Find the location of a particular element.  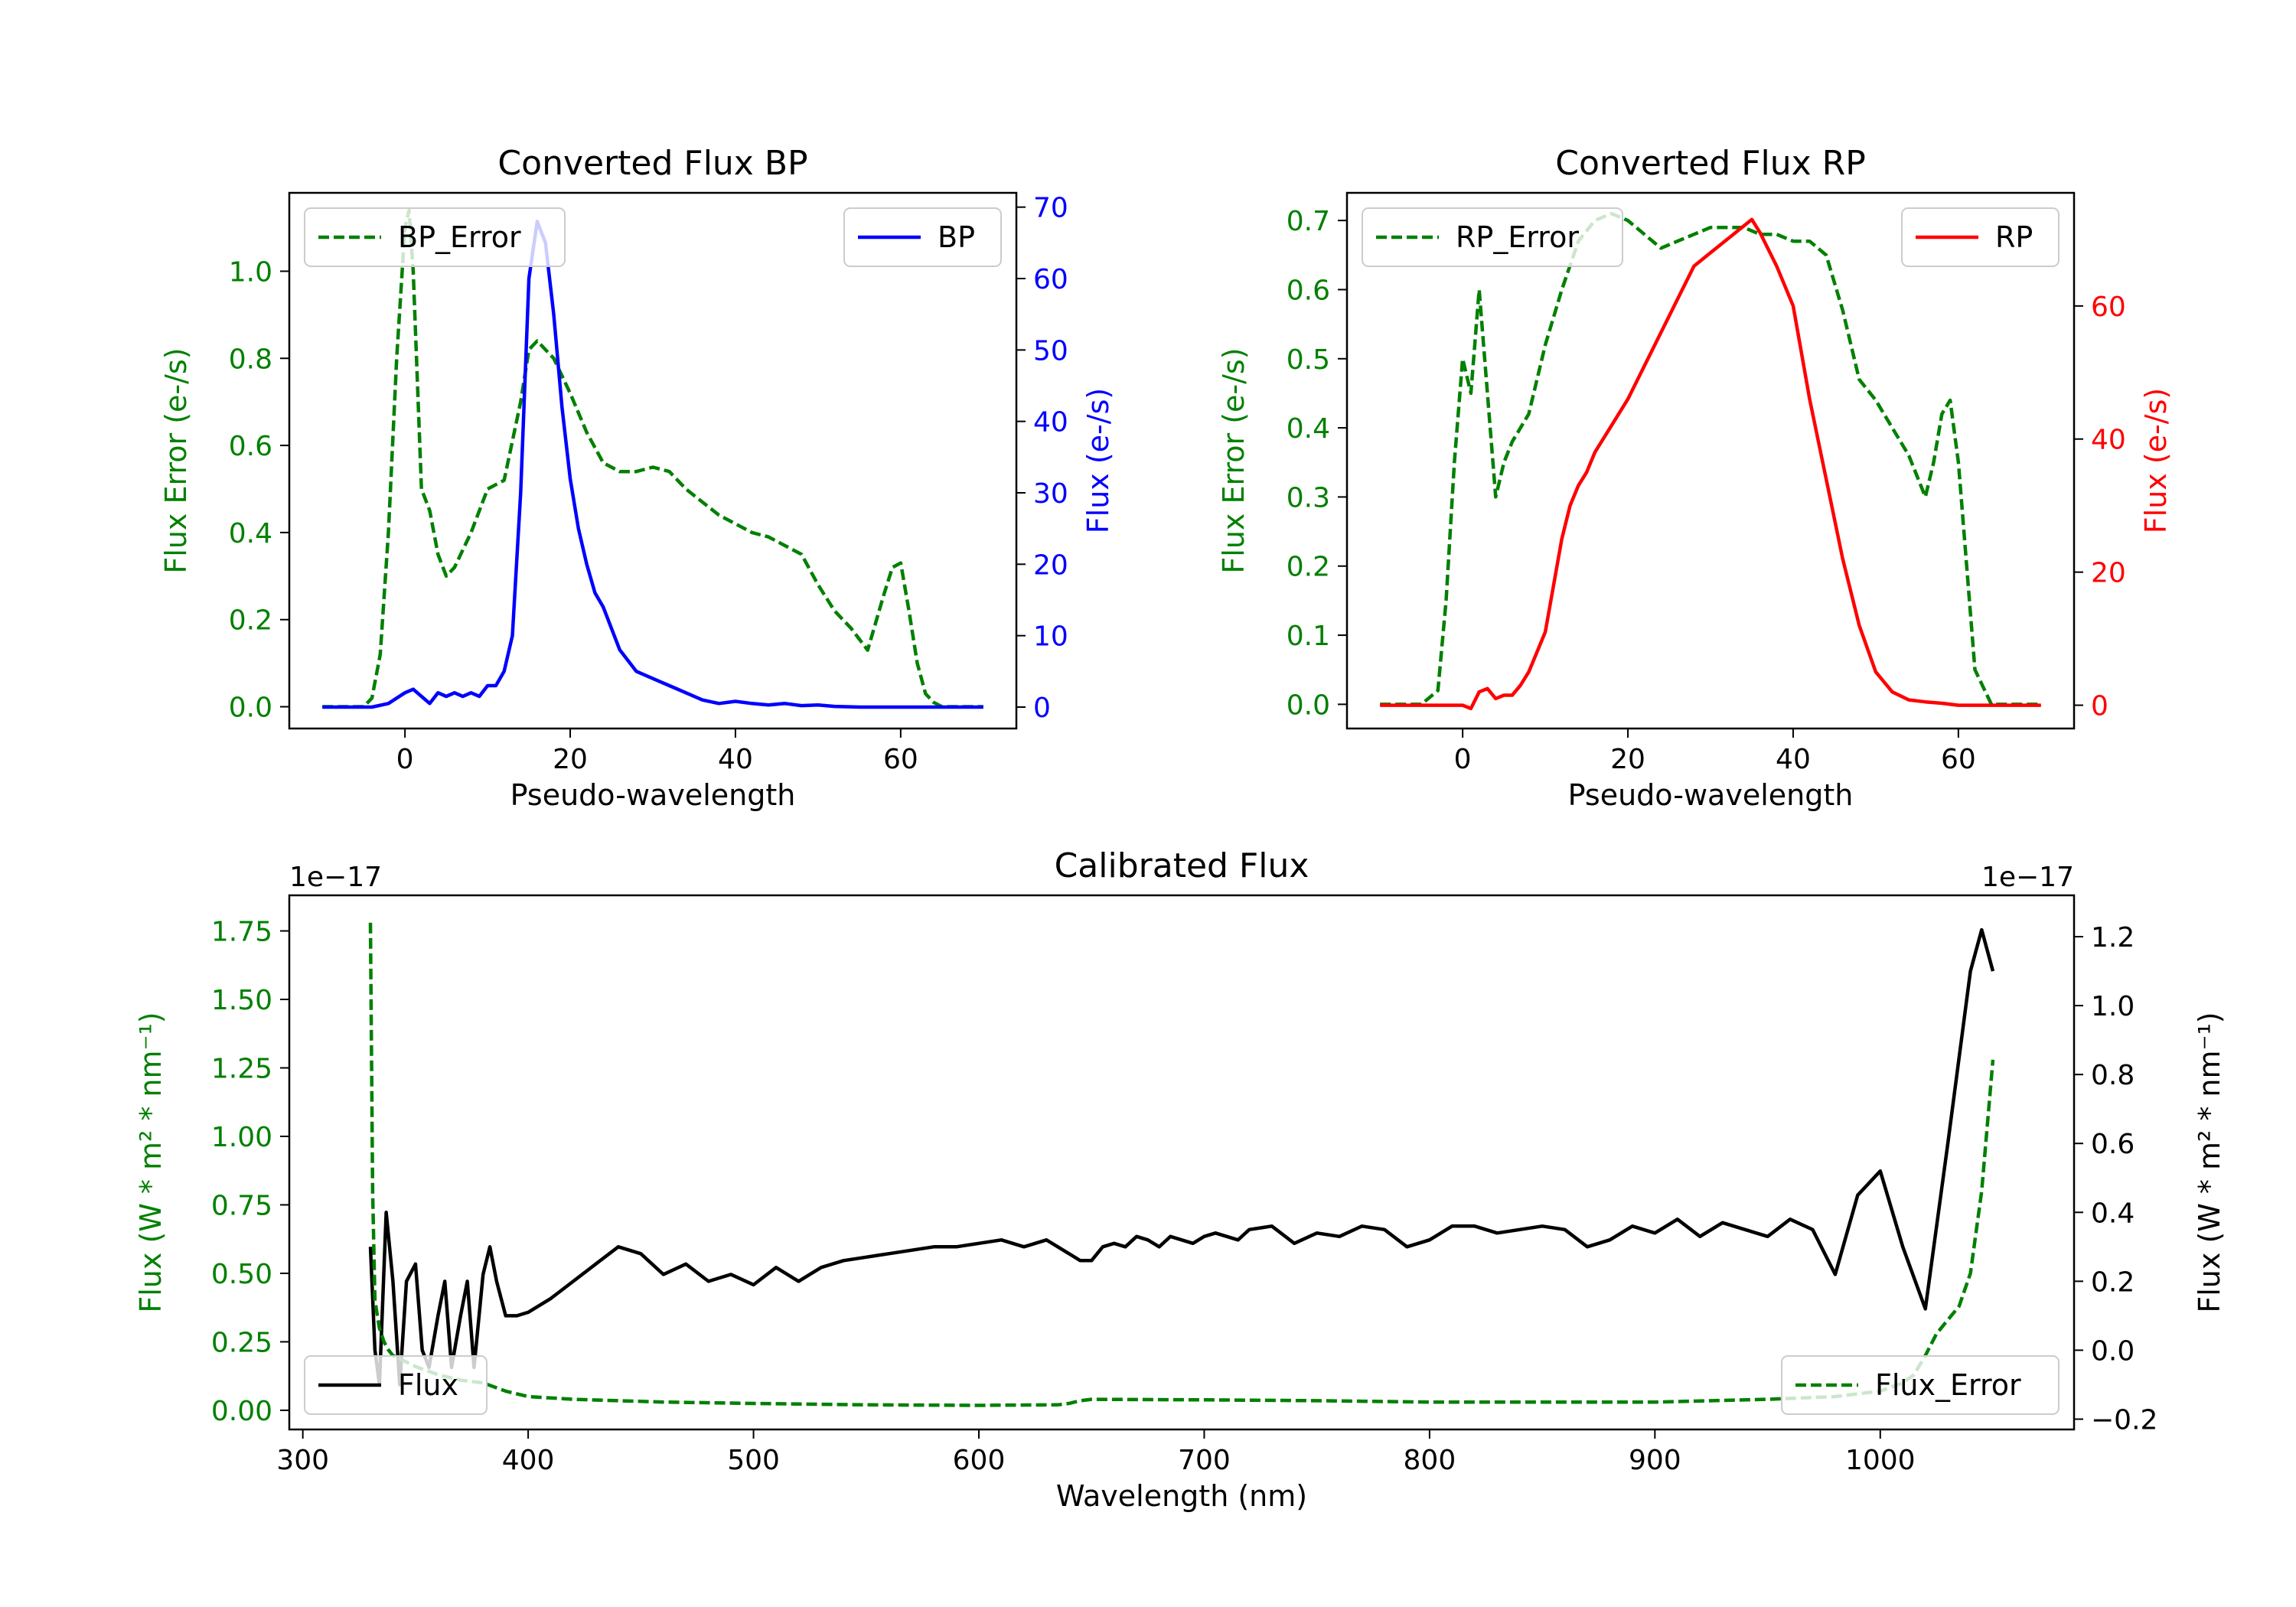

y-right-tick-label: 1.0 is located at coordinates (2113, 1006).